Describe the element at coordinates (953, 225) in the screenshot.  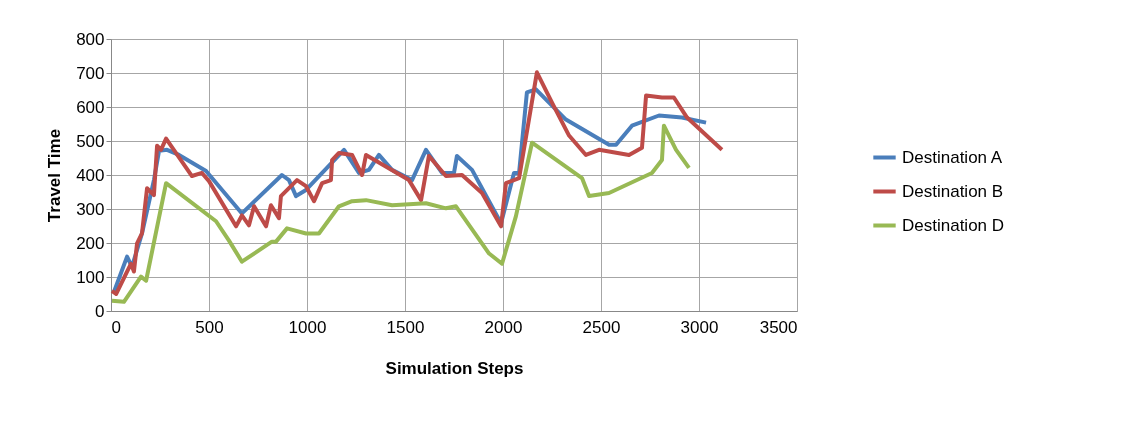
I see `legend-label: Destination D` at that location.